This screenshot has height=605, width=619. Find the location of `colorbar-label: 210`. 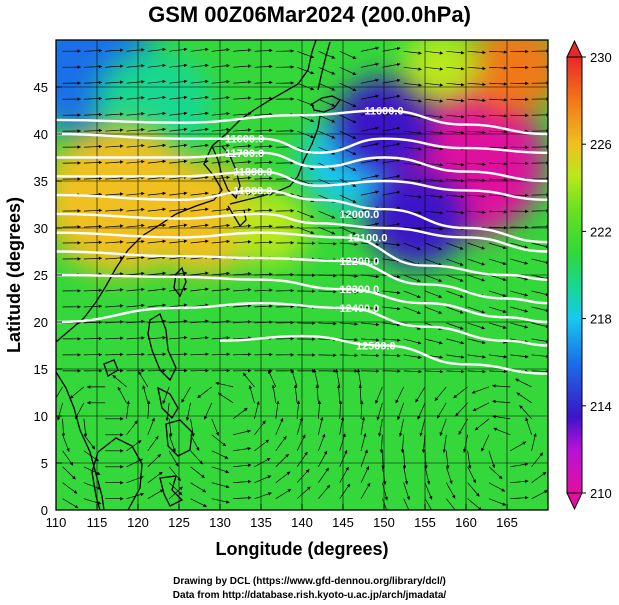

colorbar-label: 210 is located at coordinates (601, 493).